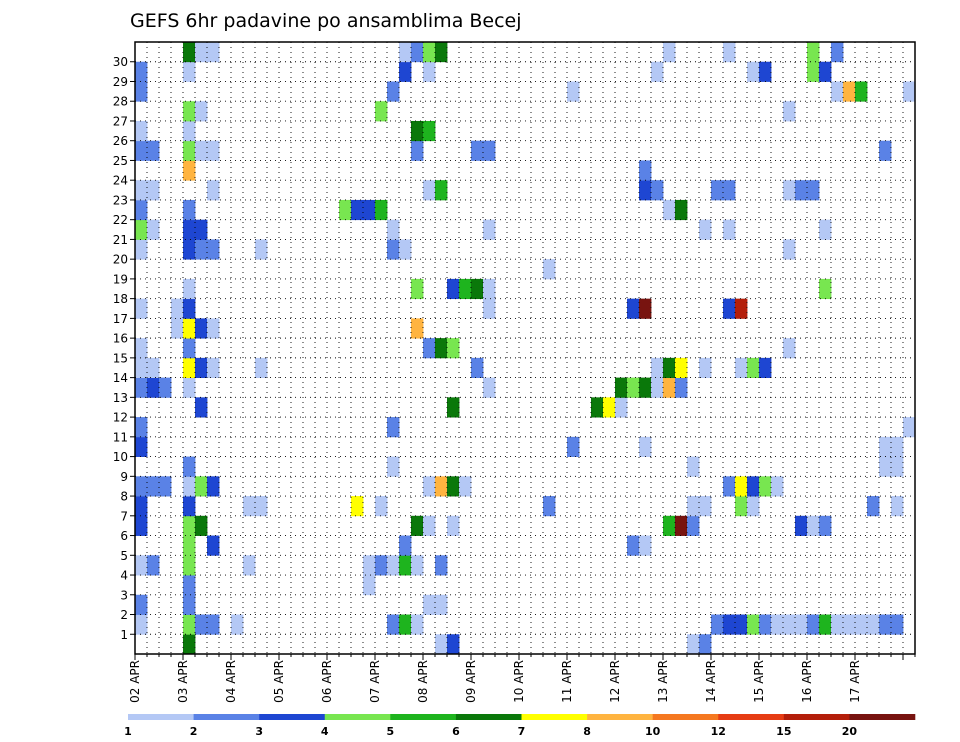 This screenshot has width=960, height=742. What do you see at coordinates (375, 681) in the screenshot?
I see `x-tick-label: 07 APR` at bounding box center [375, 681].